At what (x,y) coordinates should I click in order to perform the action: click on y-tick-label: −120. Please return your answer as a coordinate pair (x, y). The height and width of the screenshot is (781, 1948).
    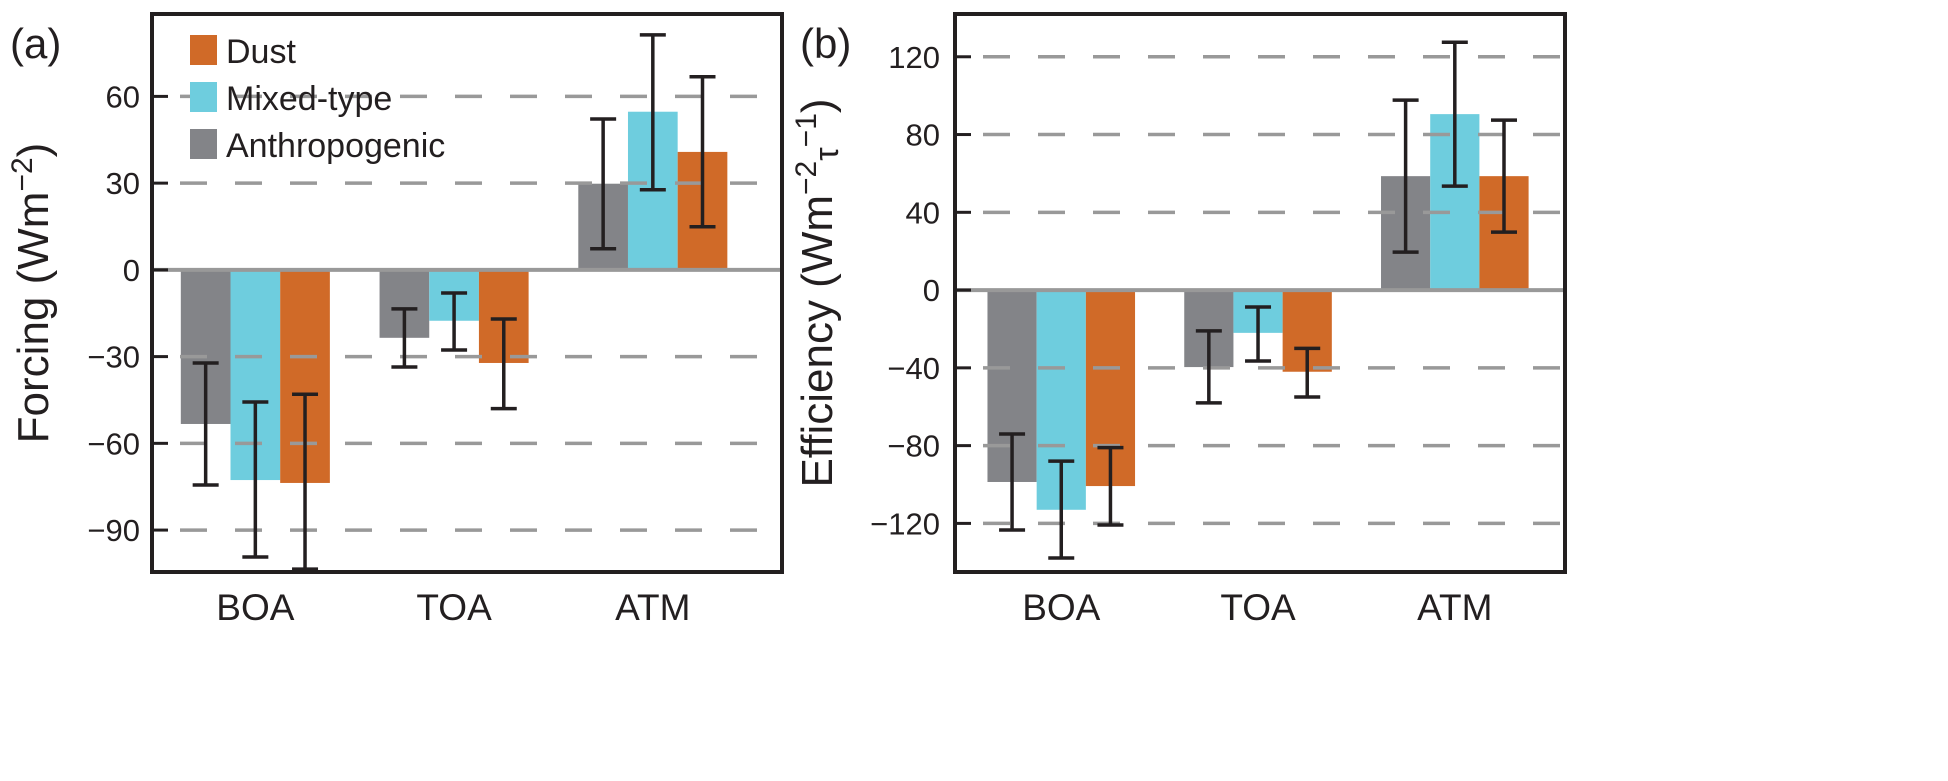
    Looking at the image, I should click on (905, 523).